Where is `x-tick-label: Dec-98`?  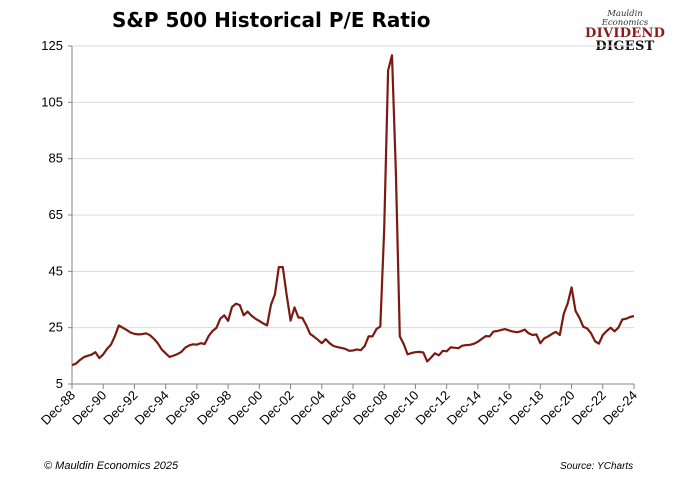
x-tick-label: Dec-98 is located at coordinates (214, 408).